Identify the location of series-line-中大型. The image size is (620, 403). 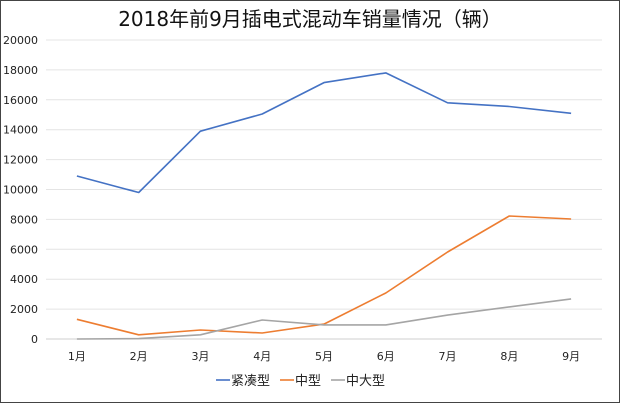
(324, 319).